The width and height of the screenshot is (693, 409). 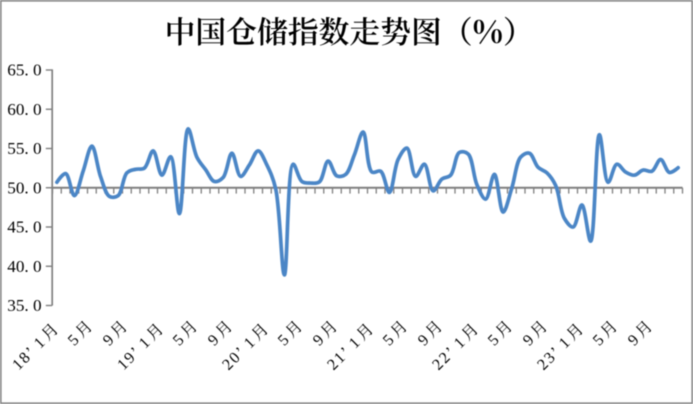 I want to click on svg-text: 35. 0, so click(x=24, y=305).